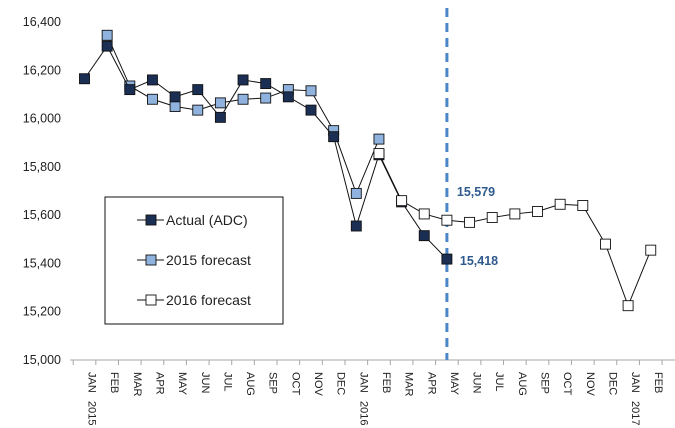 This screenshot has width=675, height=428. I want to click on x-year-label: 2016, so click(363, 413).